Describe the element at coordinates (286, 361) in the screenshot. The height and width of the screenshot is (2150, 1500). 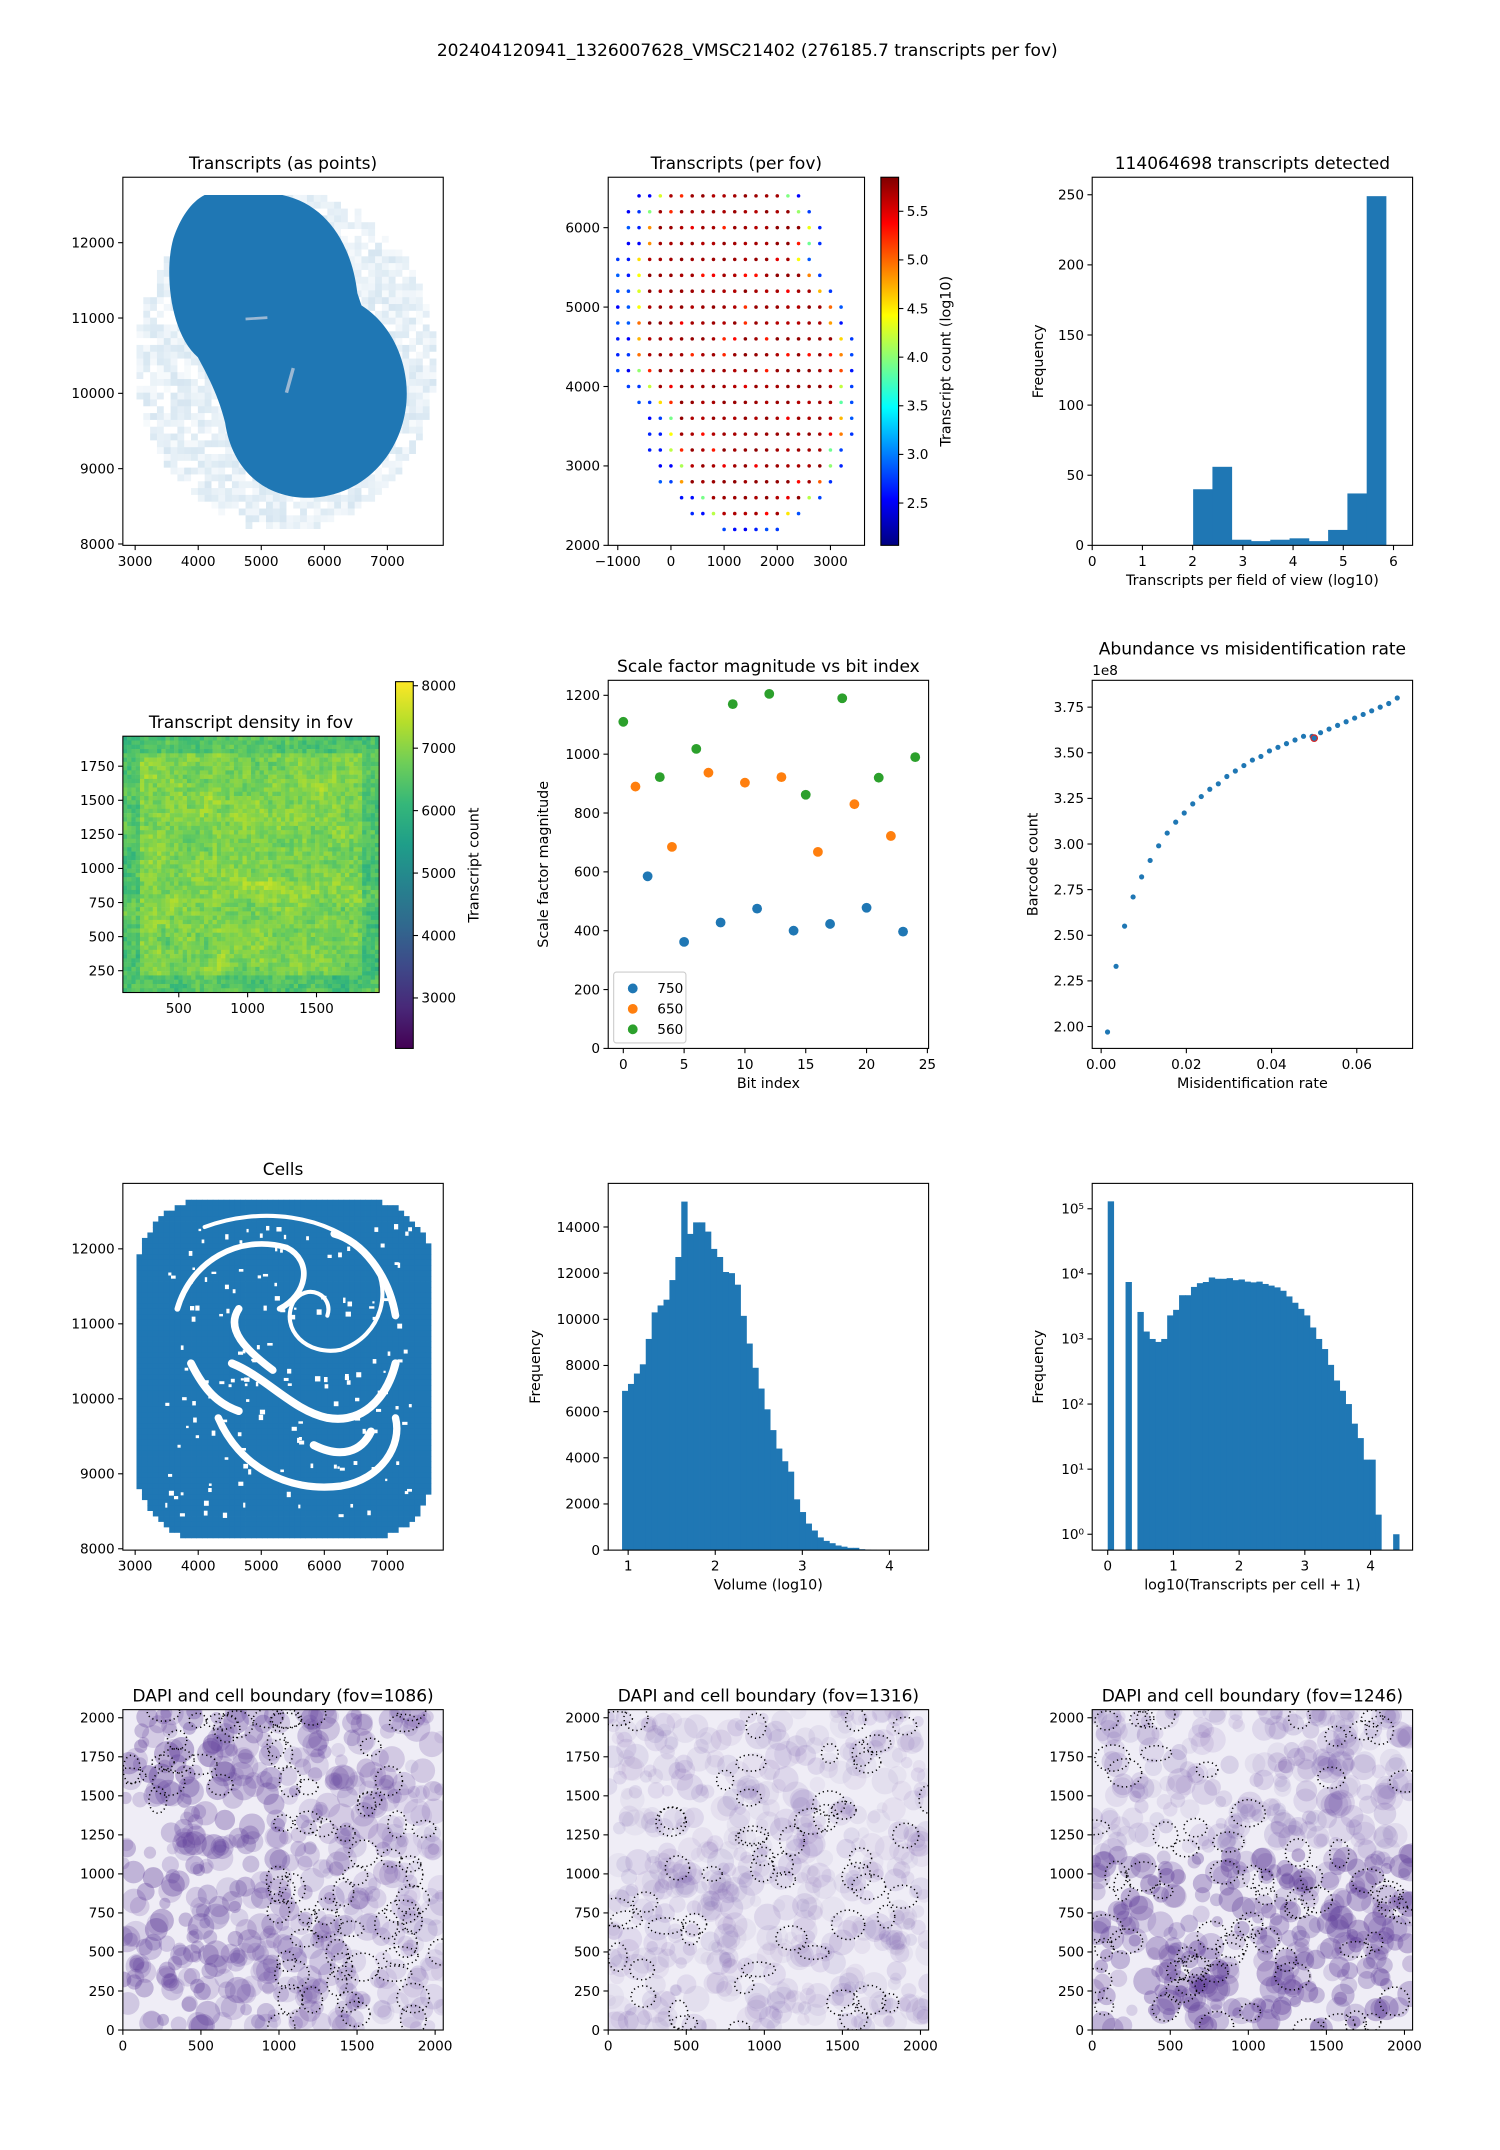
I see `plot-area` at that location.